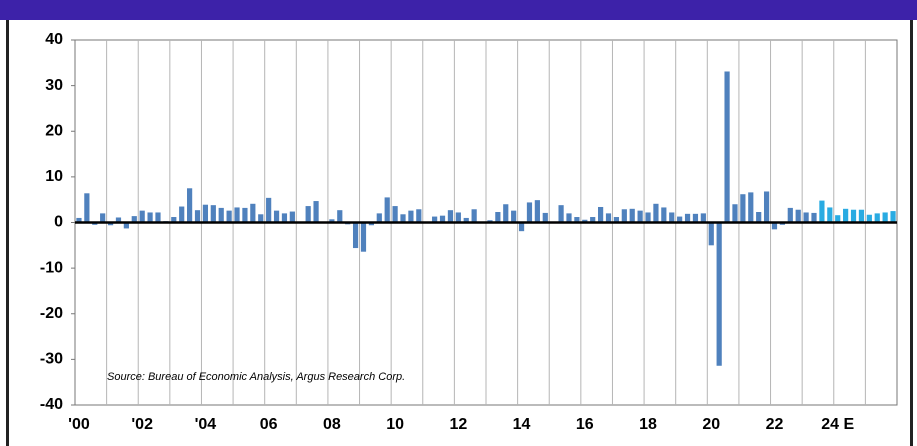 This screenshot has height=446, width=917. Describe the element at coordinates (51, 267) in the screenshot. I see `y-tick-label: -10` at that location.